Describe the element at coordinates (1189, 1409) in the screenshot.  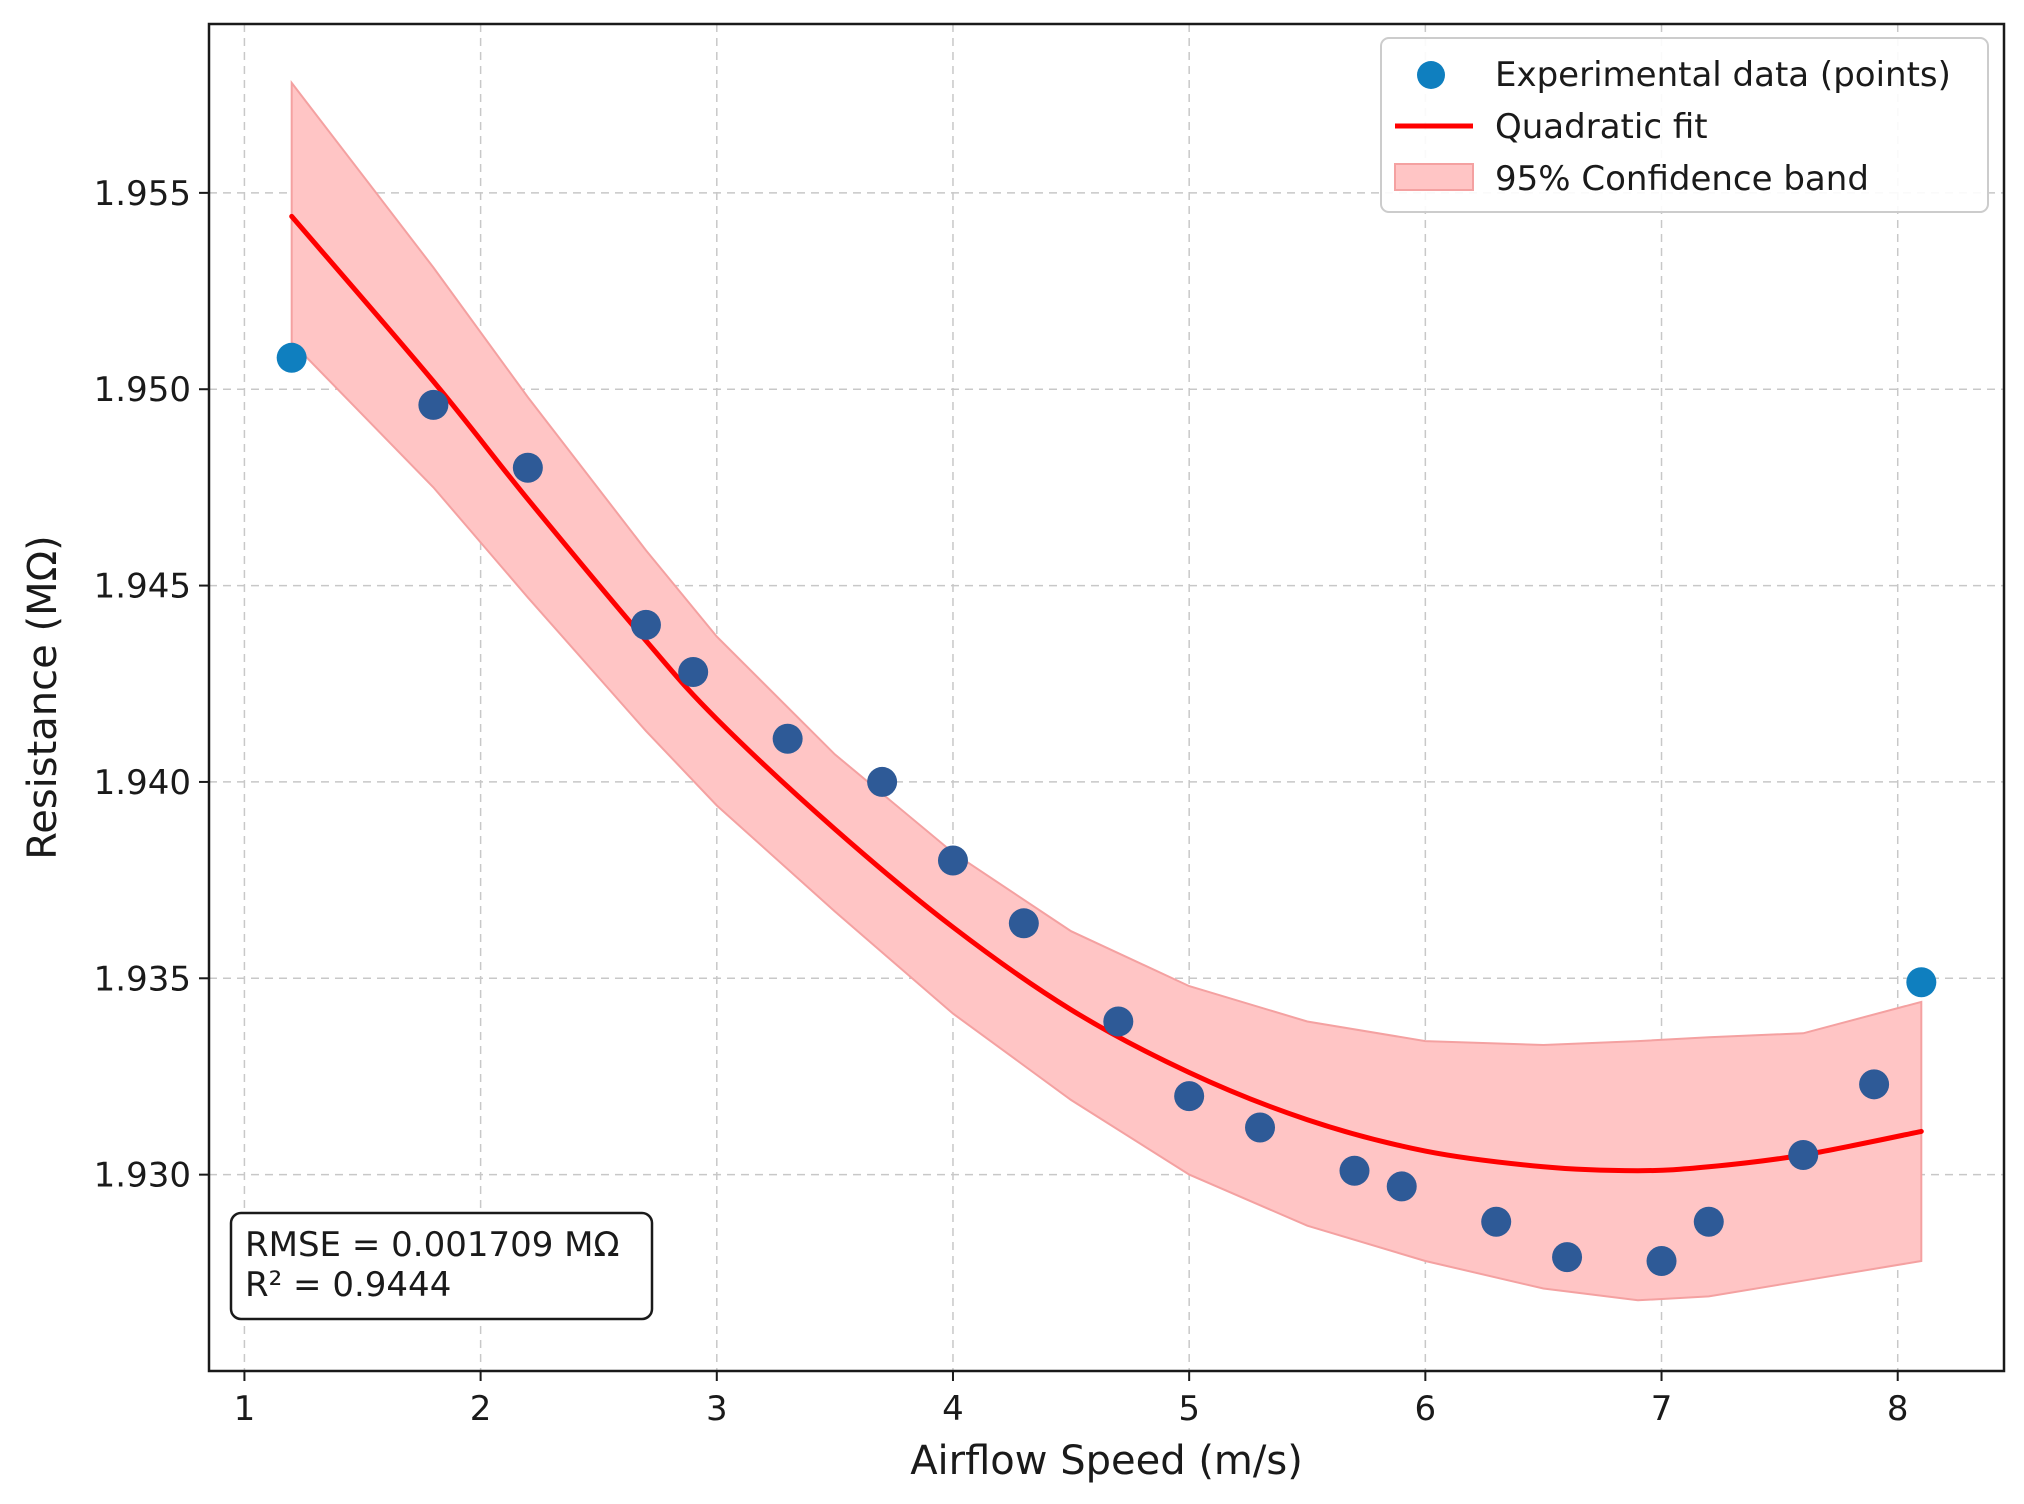
I see `x-tick-label-4: 5` at that location.